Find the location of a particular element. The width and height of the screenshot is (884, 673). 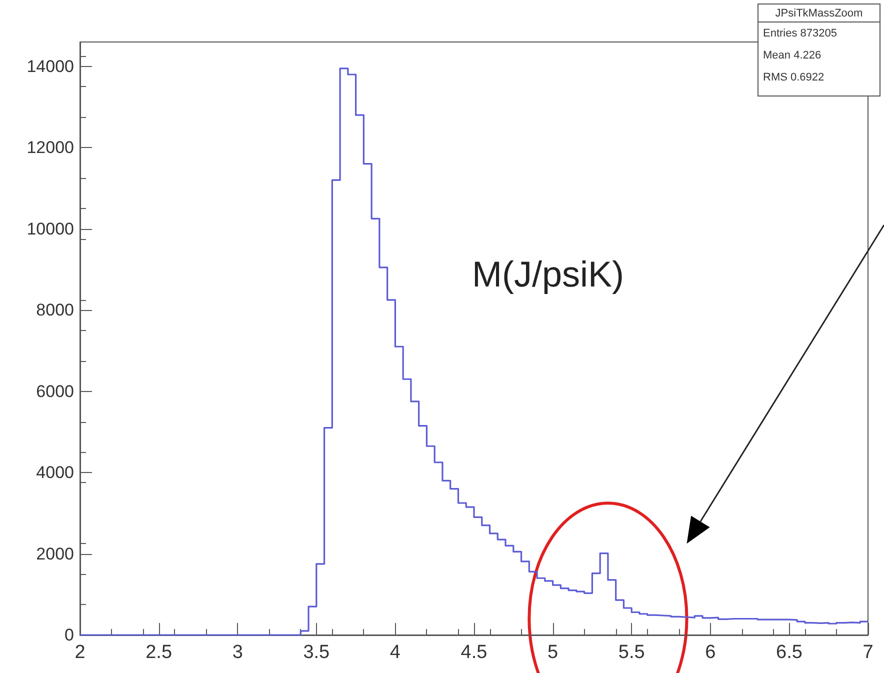

x-tick-label: 5 is located at coordinates (553, 652).